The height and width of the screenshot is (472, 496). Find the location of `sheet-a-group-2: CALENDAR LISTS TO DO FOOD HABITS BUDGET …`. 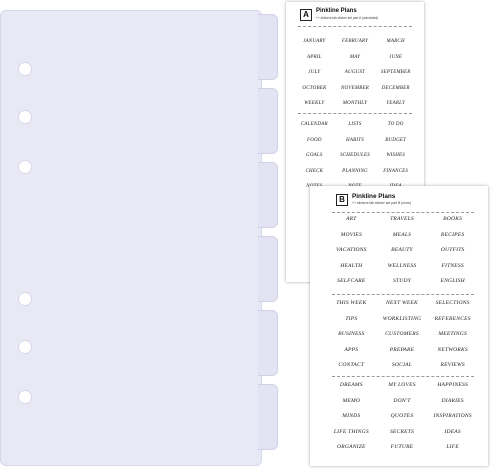

sheet-a-group-2: CALENDAR LISTS TO DO FOOD HABITS BUDGET … is located at coordinates (355, 156).